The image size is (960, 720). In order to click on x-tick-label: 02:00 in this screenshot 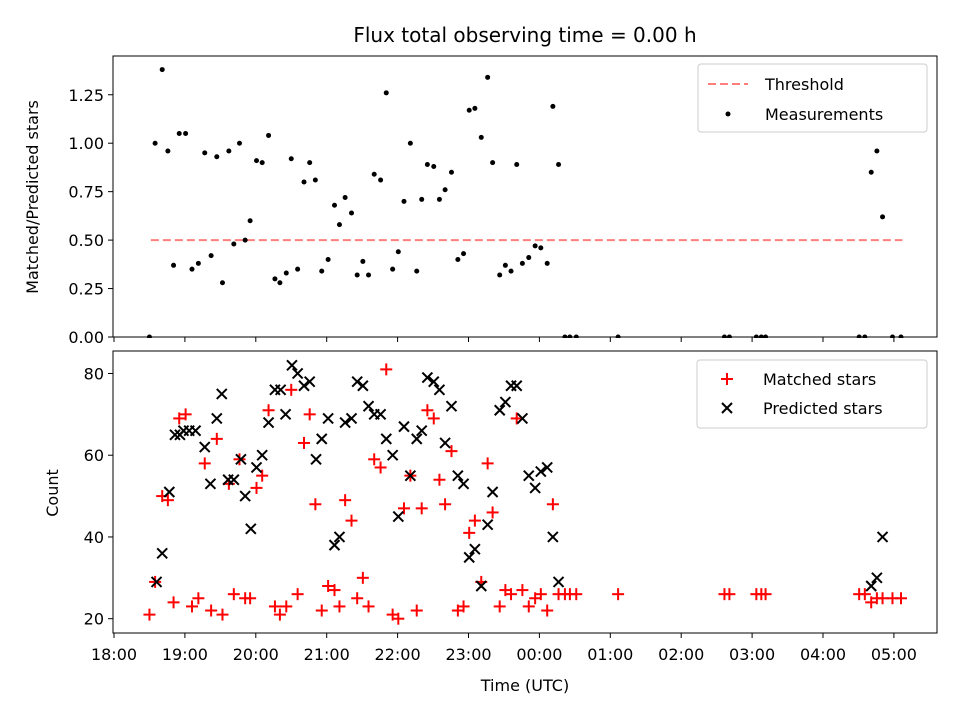, I will do `click(681, 654)`.